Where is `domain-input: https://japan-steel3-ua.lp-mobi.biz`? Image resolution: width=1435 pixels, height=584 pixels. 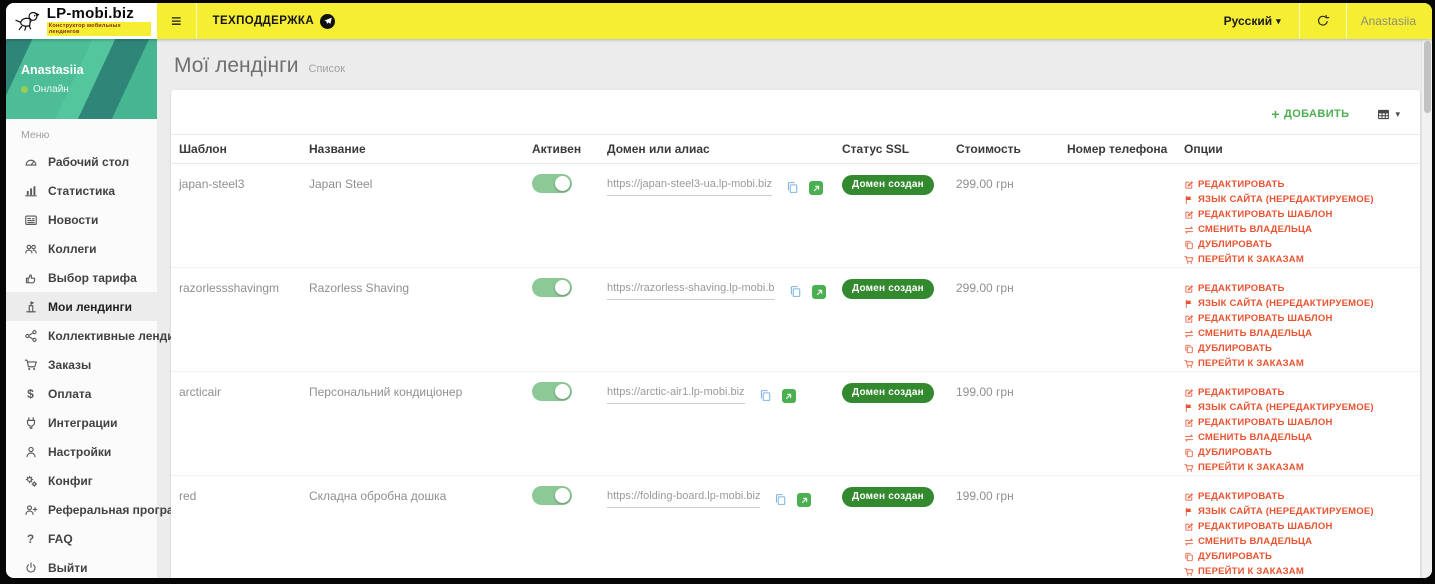
domain-input: https://japan-steel3-ua.lp-mobi.biz is located at coordinates (690, 187).